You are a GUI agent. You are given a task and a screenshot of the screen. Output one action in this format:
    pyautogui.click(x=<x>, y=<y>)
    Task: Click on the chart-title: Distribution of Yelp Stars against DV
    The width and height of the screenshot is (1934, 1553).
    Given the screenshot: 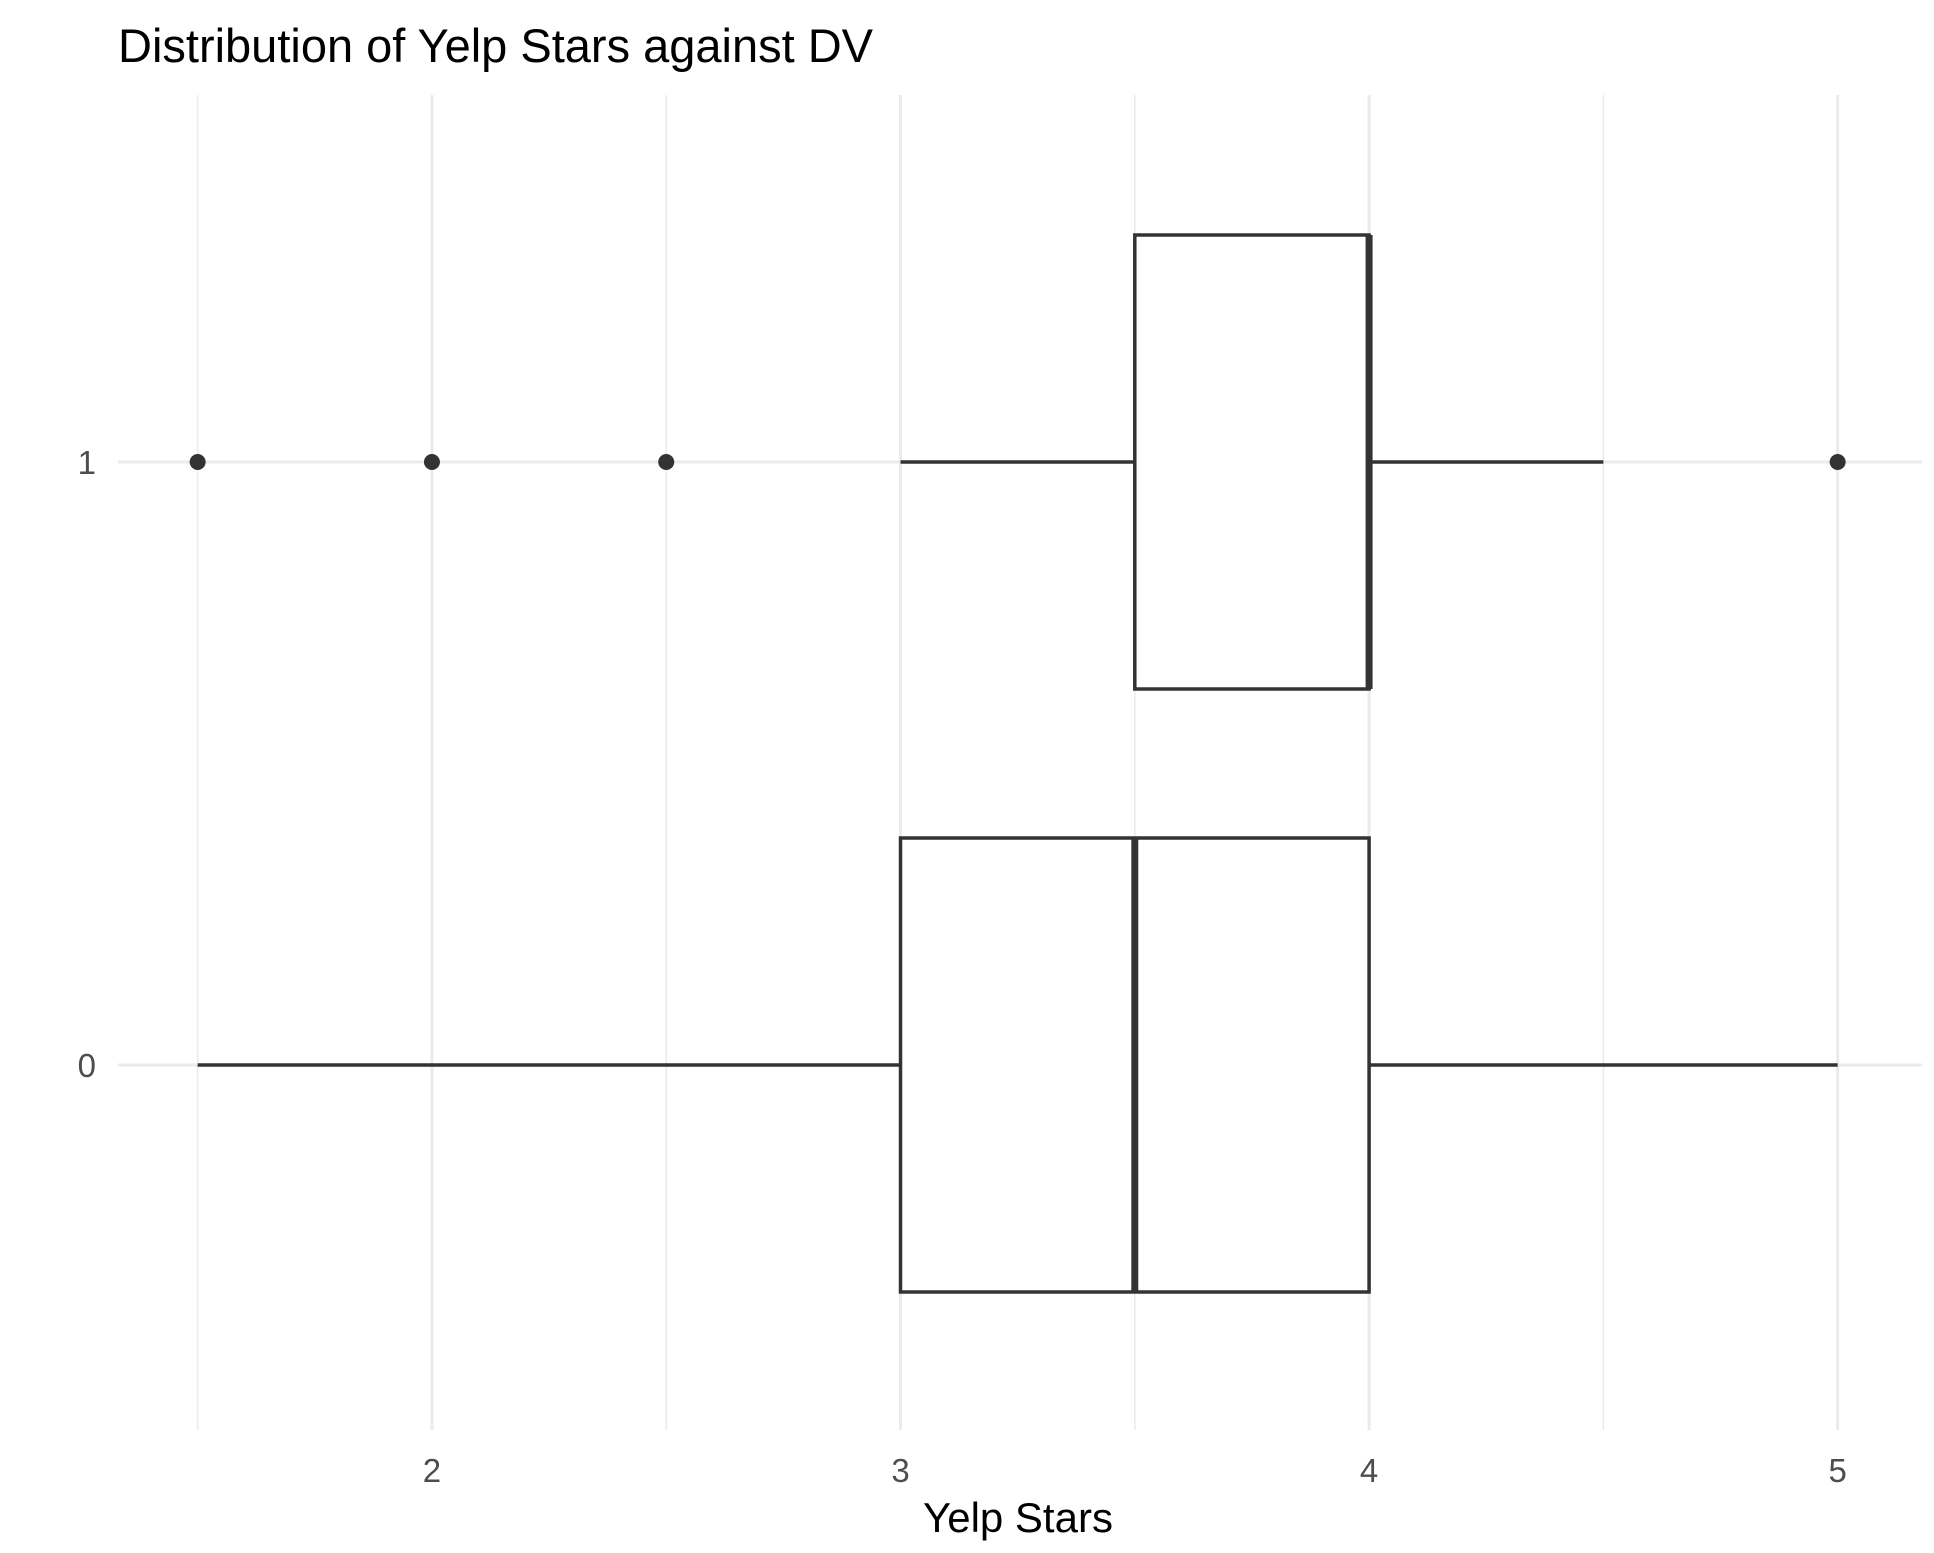 What is the action you would take?
    pyautogui.click(x=496, y=45)
    